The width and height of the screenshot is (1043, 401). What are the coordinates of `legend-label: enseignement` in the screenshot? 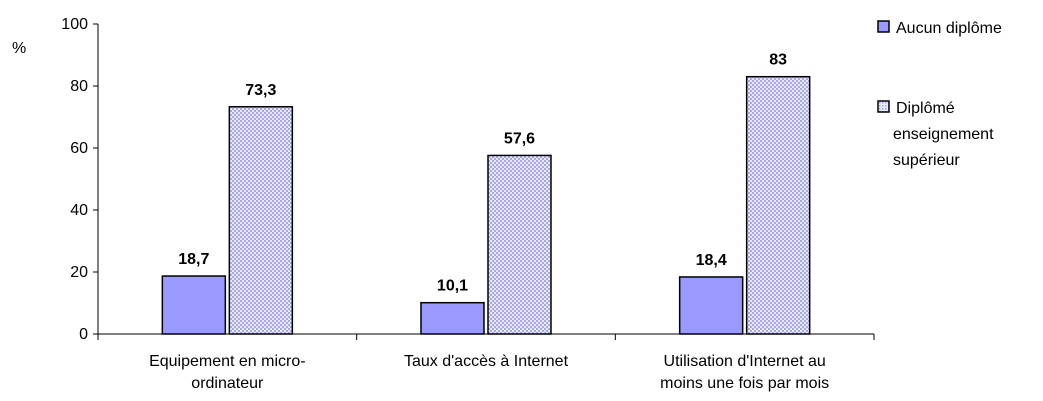 It's located at (943, 134).